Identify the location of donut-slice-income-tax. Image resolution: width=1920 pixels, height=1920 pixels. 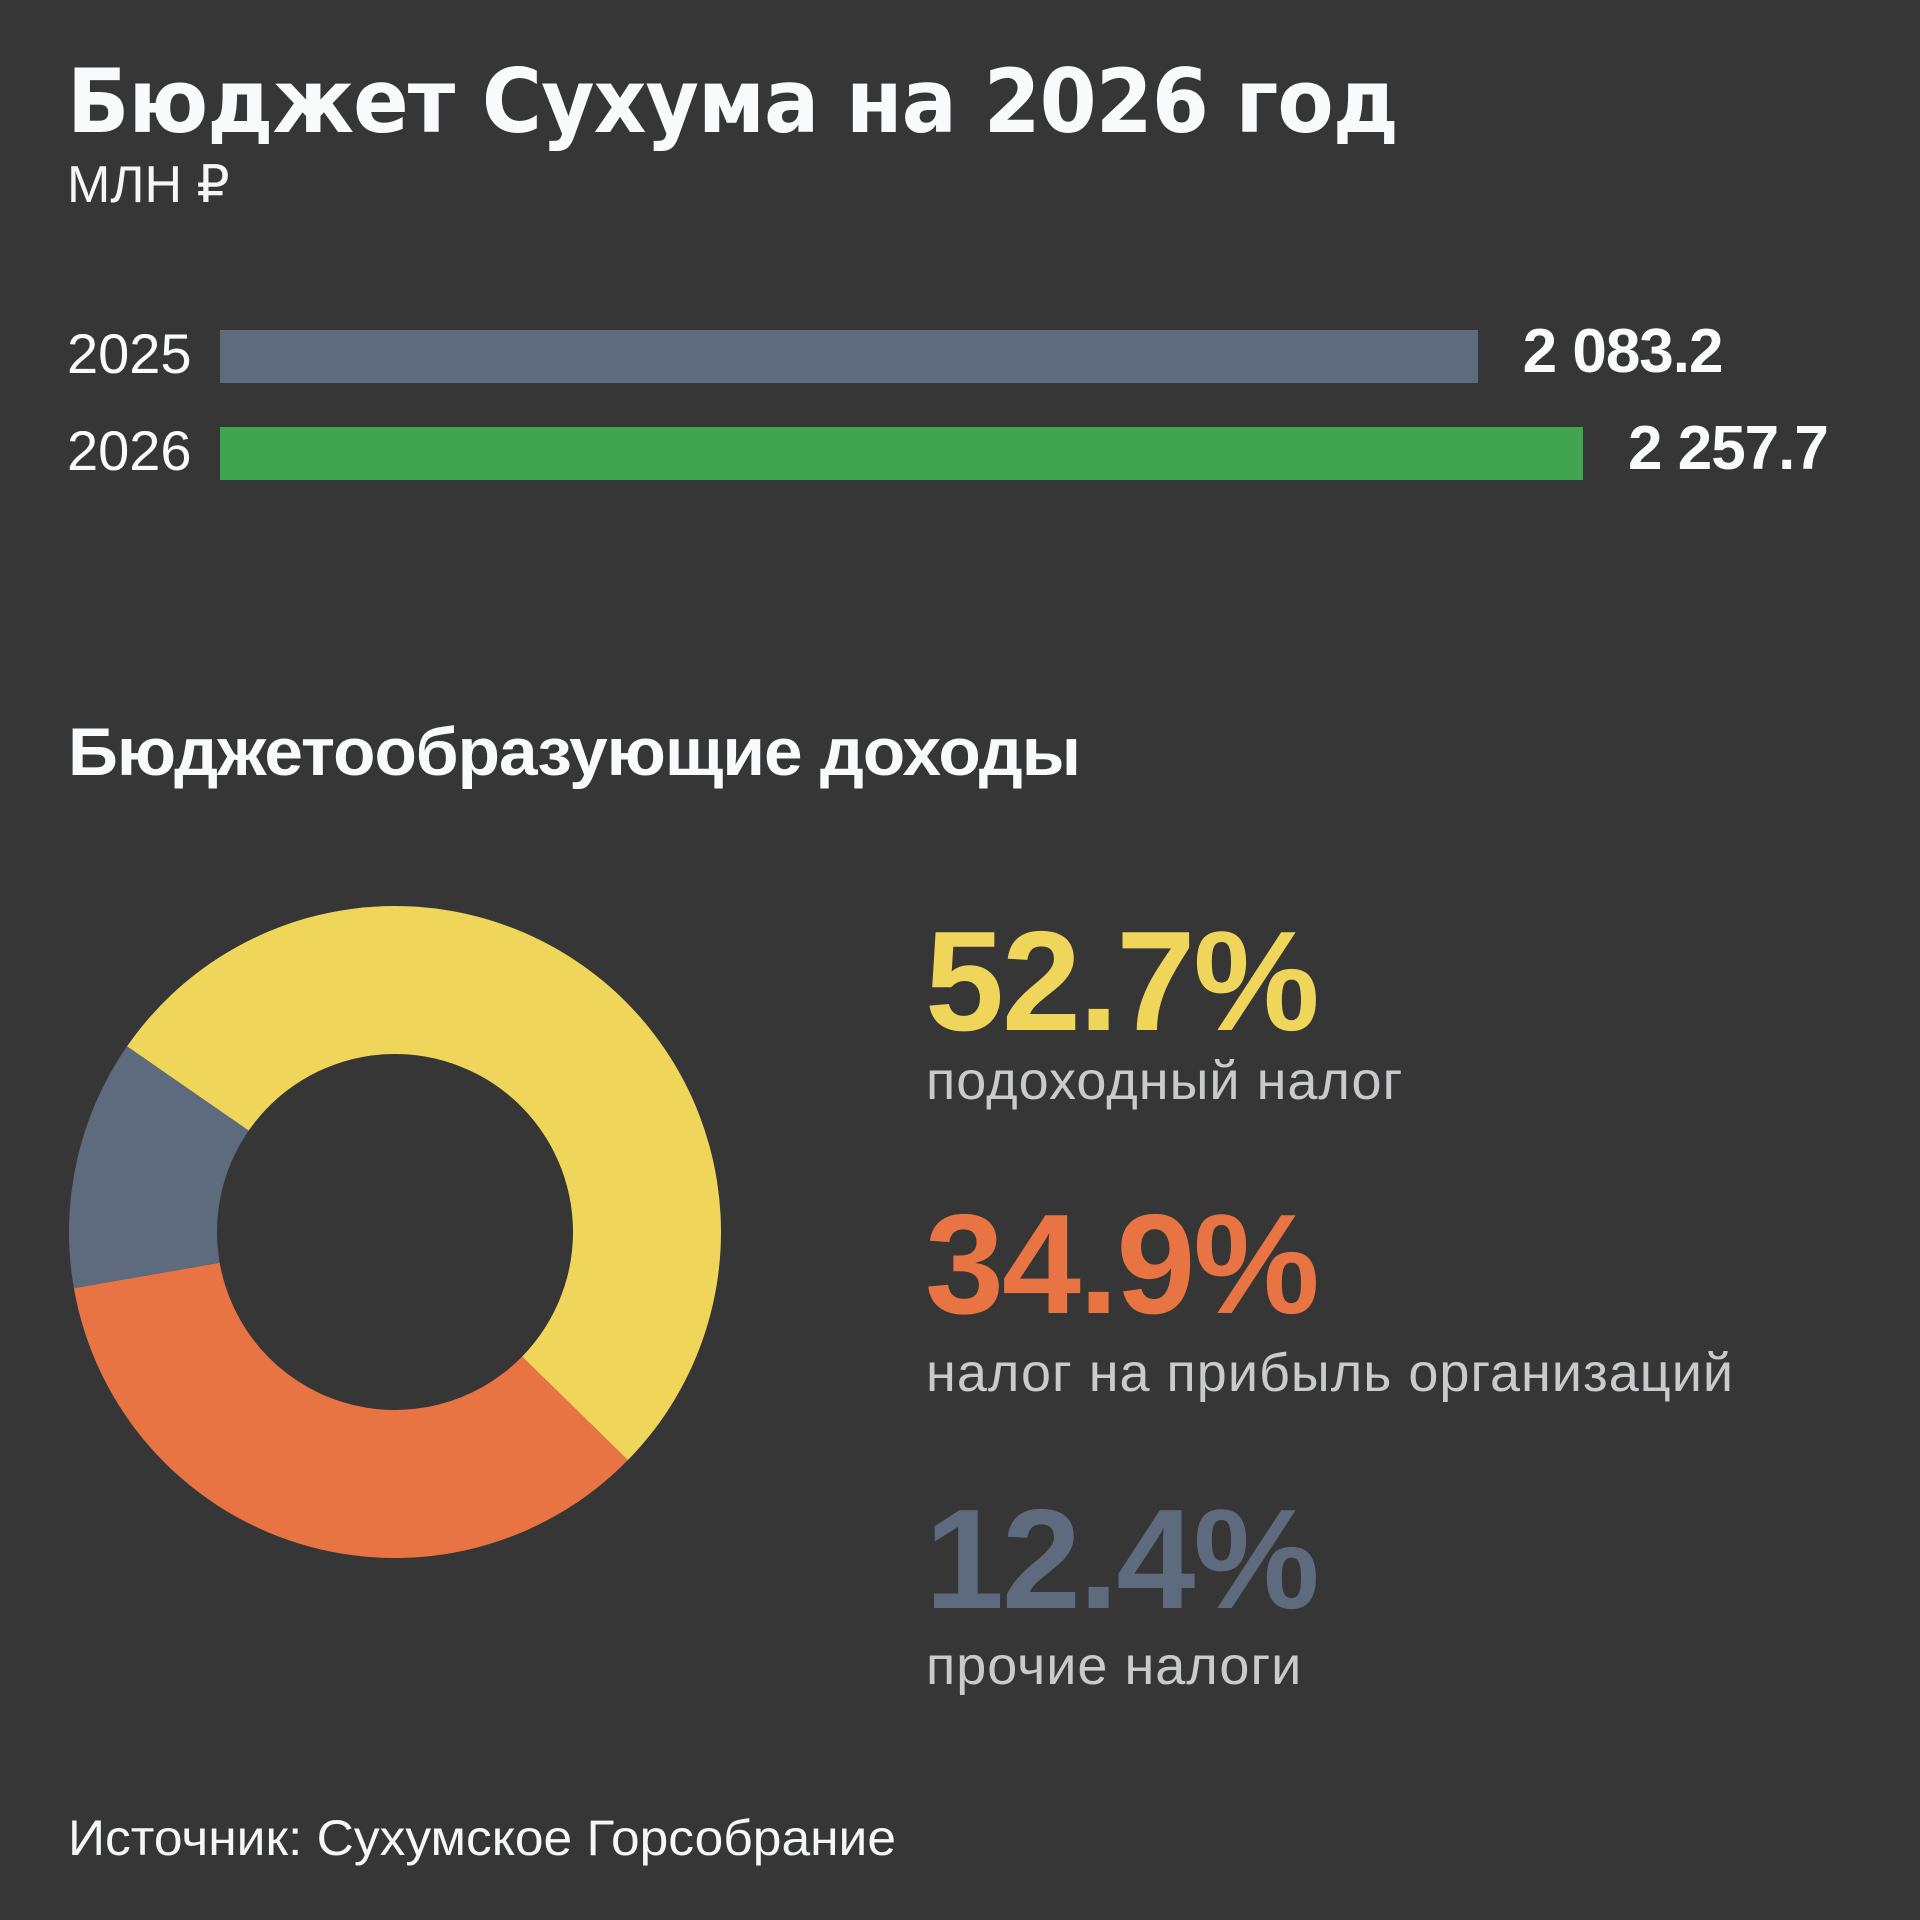
(423, 1183).